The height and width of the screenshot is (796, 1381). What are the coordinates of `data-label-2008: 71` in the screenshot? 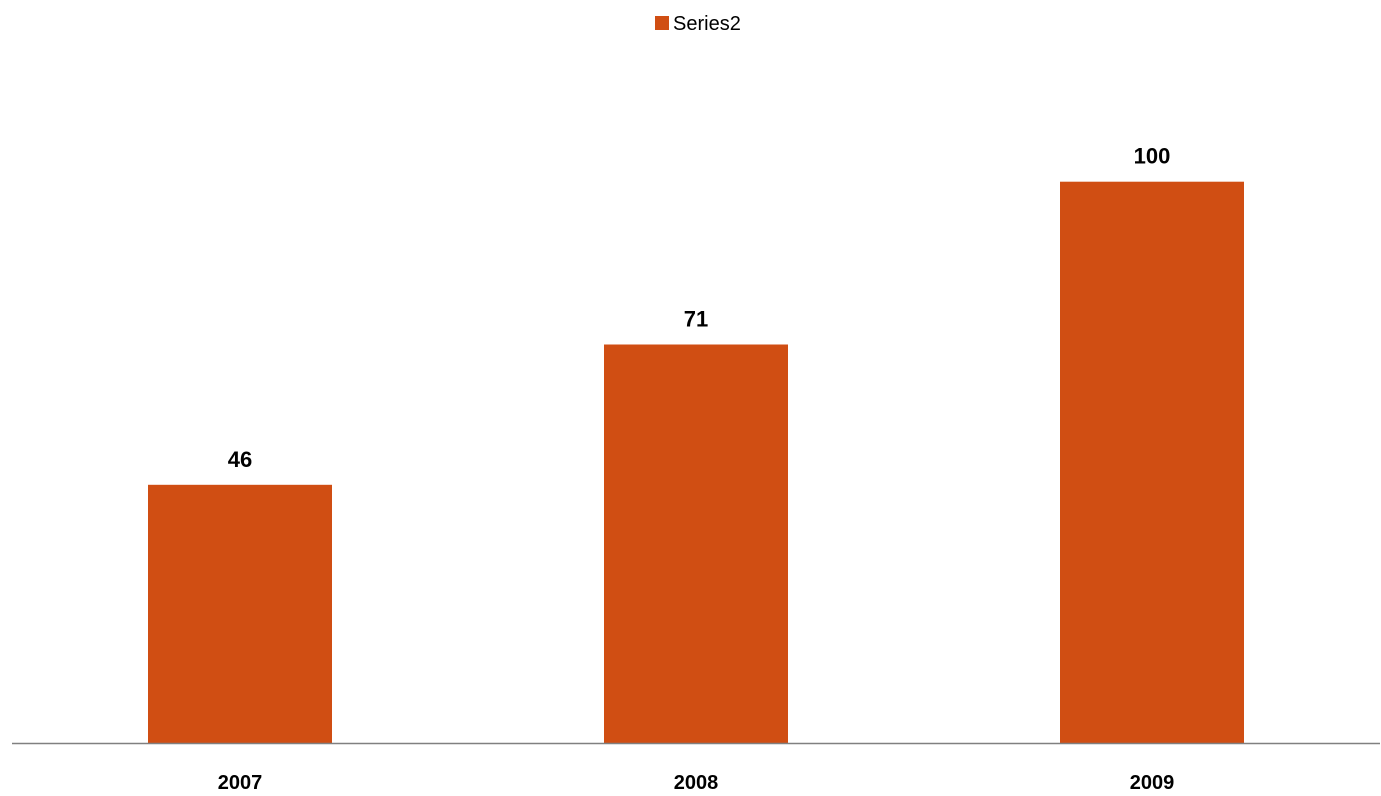 It's located at (696, 319).